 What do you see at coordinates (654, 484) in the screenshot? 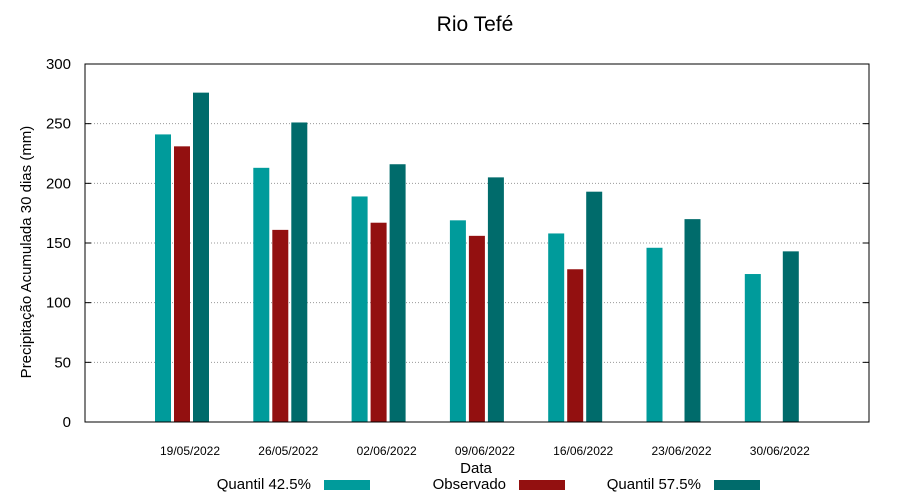
I see `legend-label: Quantil 57.5%` at bounding box center [654, 484].